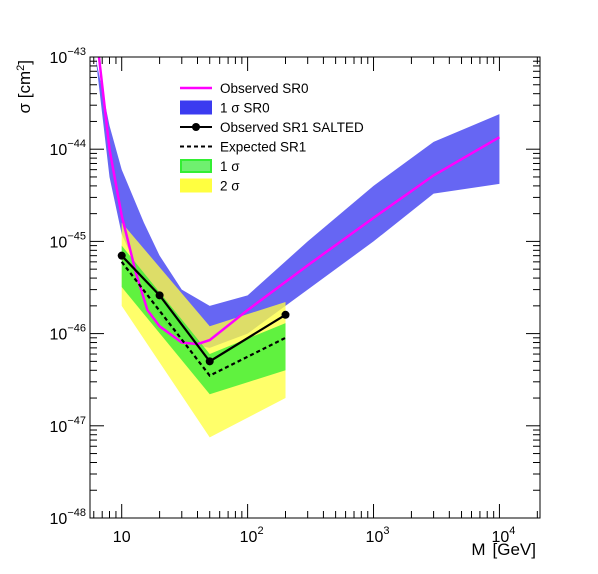 This screenshot has height=574, width=598. I want to click on y-tick-label: 10−45, so click(68, 240).